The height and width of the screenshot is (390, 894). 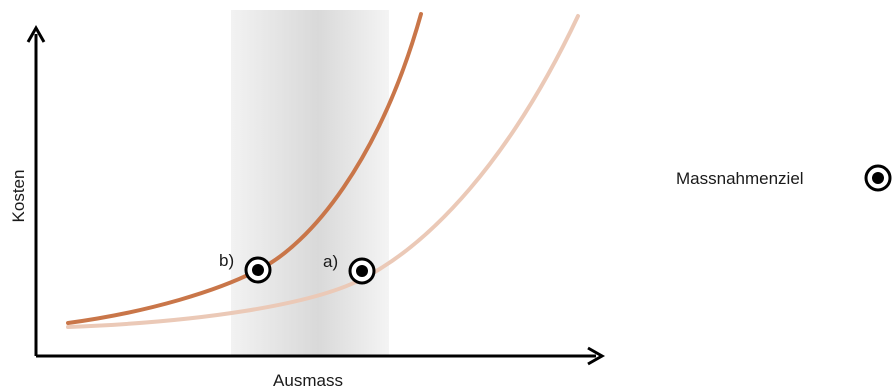 I want to click on x-axis-arrowhead, so click(x=596, y=356).